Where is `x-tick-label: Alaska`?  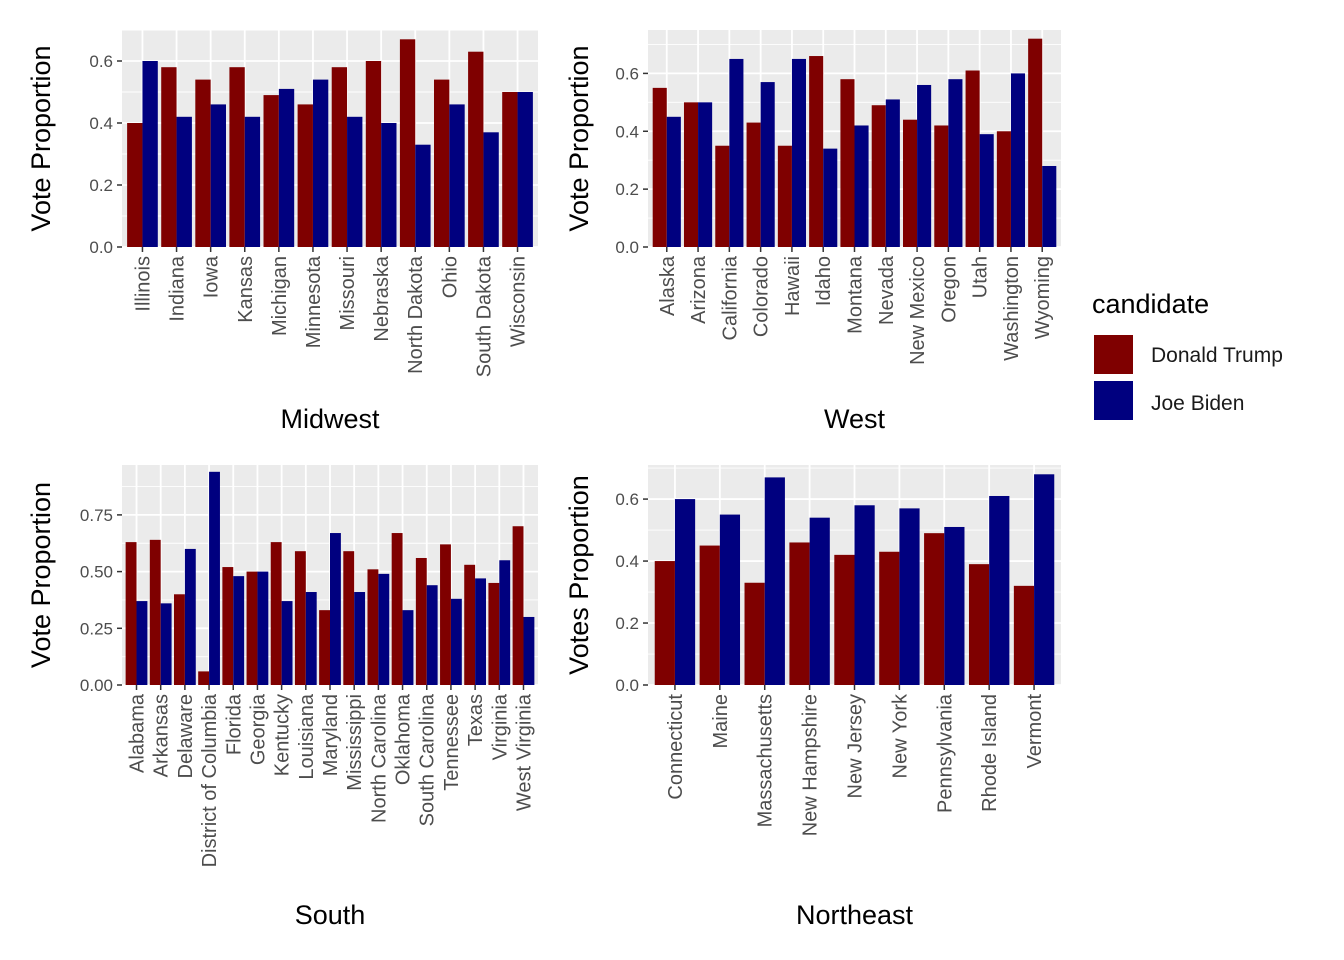
x-tick-label: Alaska is located at coordinates (668, 285).